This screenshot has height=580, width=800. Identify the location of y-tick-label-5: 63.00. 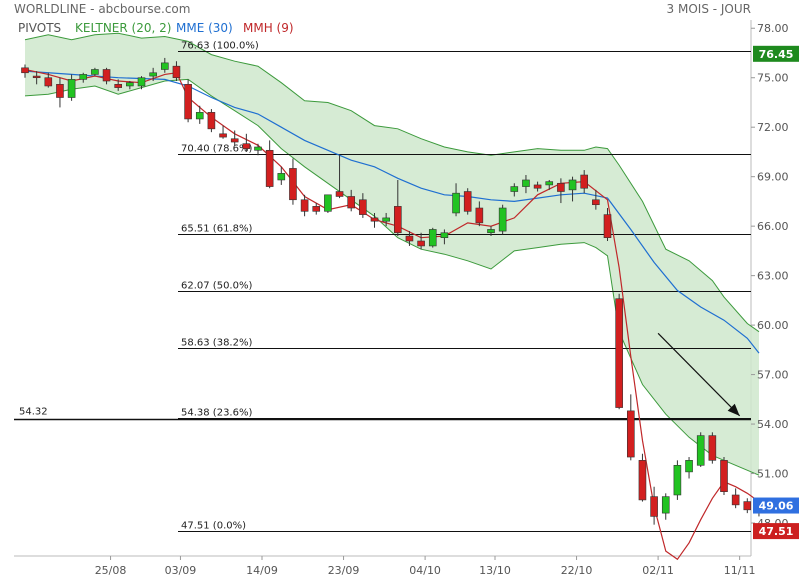
(773, 276).